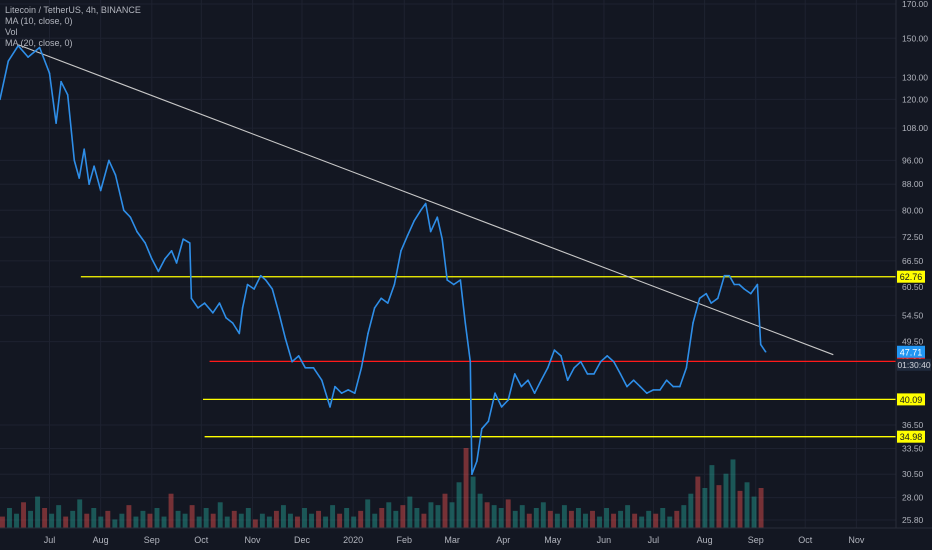  Describe the element at coordinates (915, 38) in the screenshot. I see `price-tick-1: 150.00` at that location.